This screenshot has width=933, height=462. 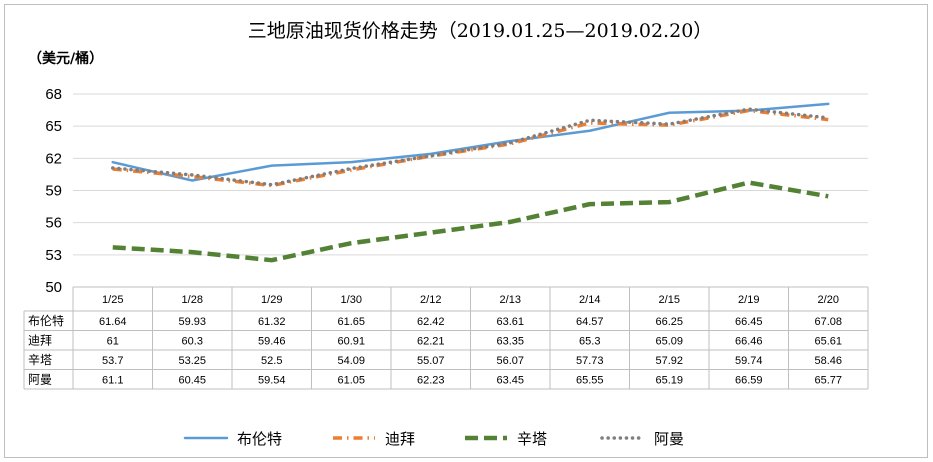 I want to click on table-cell: 56.07, so click(x=510, y=361).